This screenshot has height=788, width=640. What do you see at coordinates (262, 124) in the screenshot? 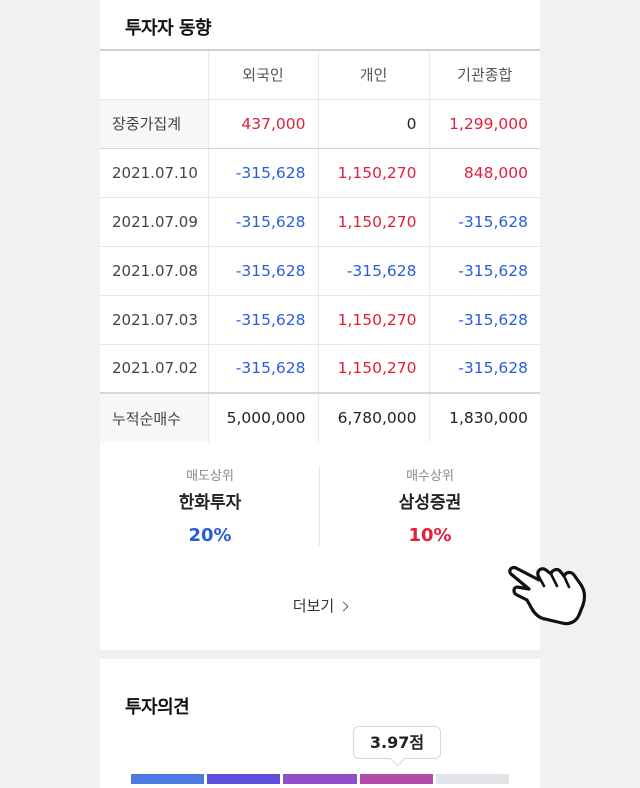
I see `cell-foreign: 437,000` at bounding box center [262, 124].